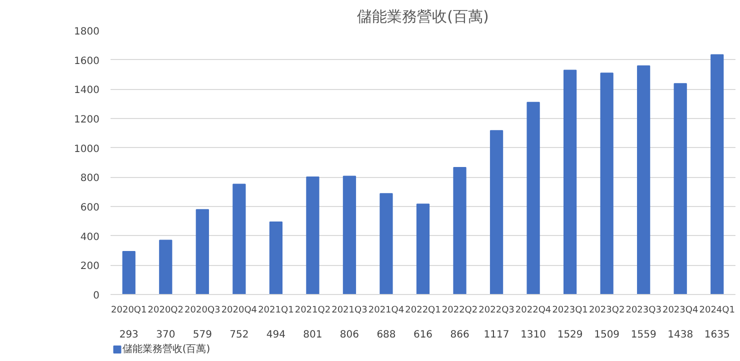 Image resolution: width=740 pixels, height=361 pixels. I want to click on y-tick-label: 800, so click(90, 178).